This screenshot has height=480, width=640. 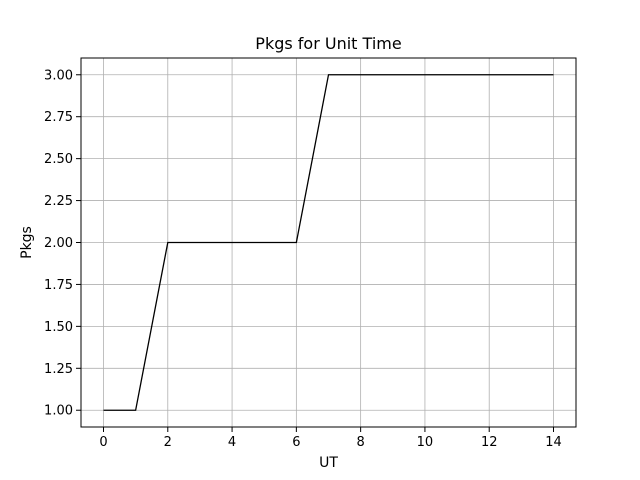 I want to click on x-tick-label: 0, so click(x=103, y=442).